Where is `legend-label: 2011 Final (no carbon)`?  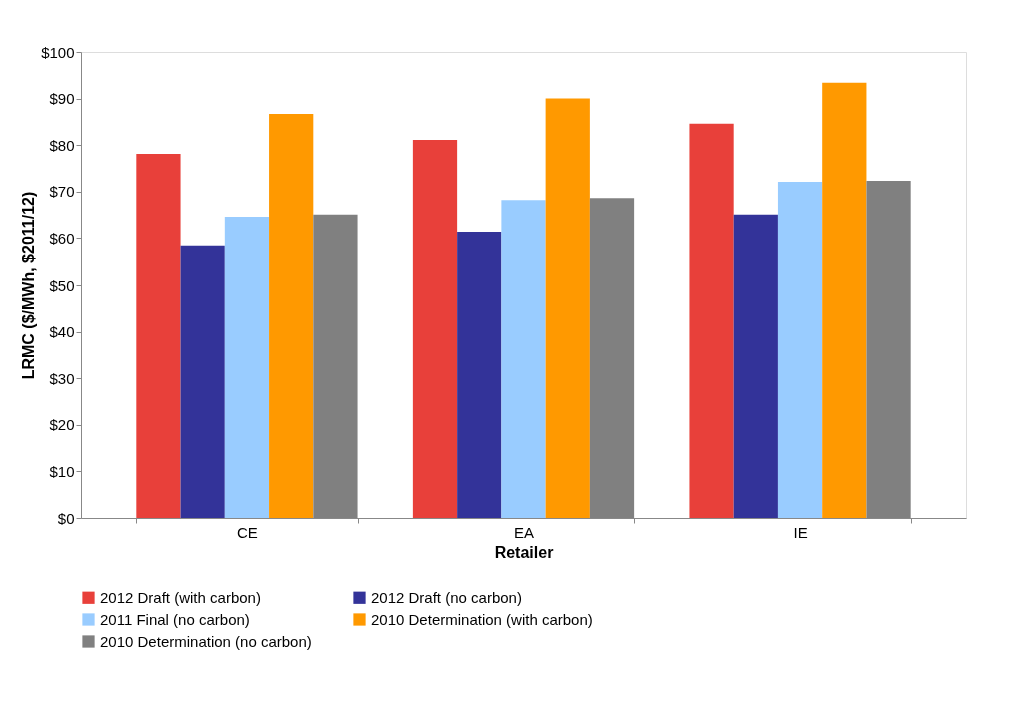 legend-label: 2011 Final (no carbon) is located at coordinates (175, 619).